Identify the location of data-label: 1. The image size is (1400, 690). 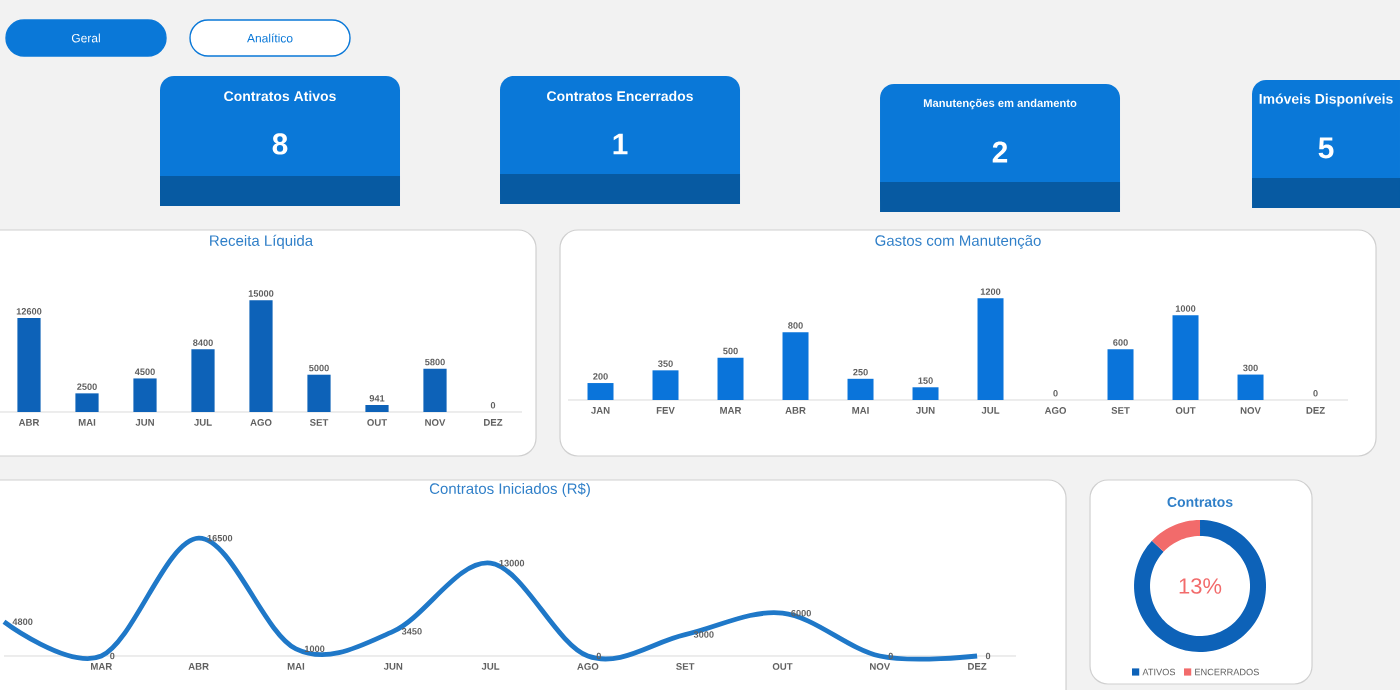
(620, 144).